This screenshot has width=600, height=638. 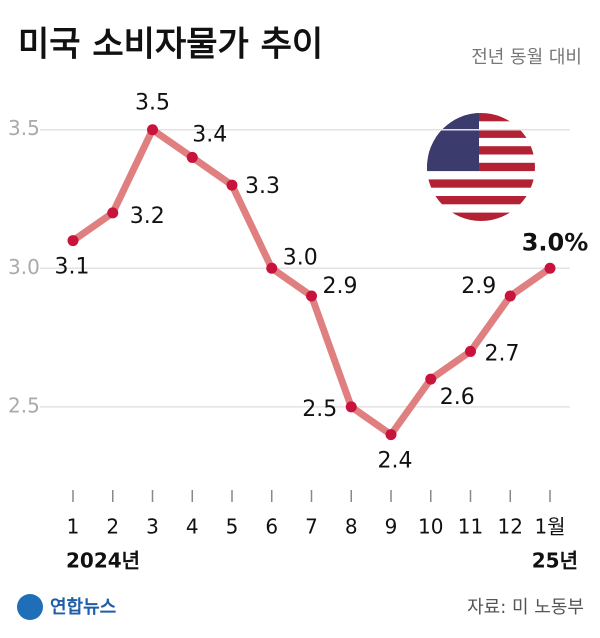 I want to click on x-tick-label: 1월, so click(x=549, y=527).